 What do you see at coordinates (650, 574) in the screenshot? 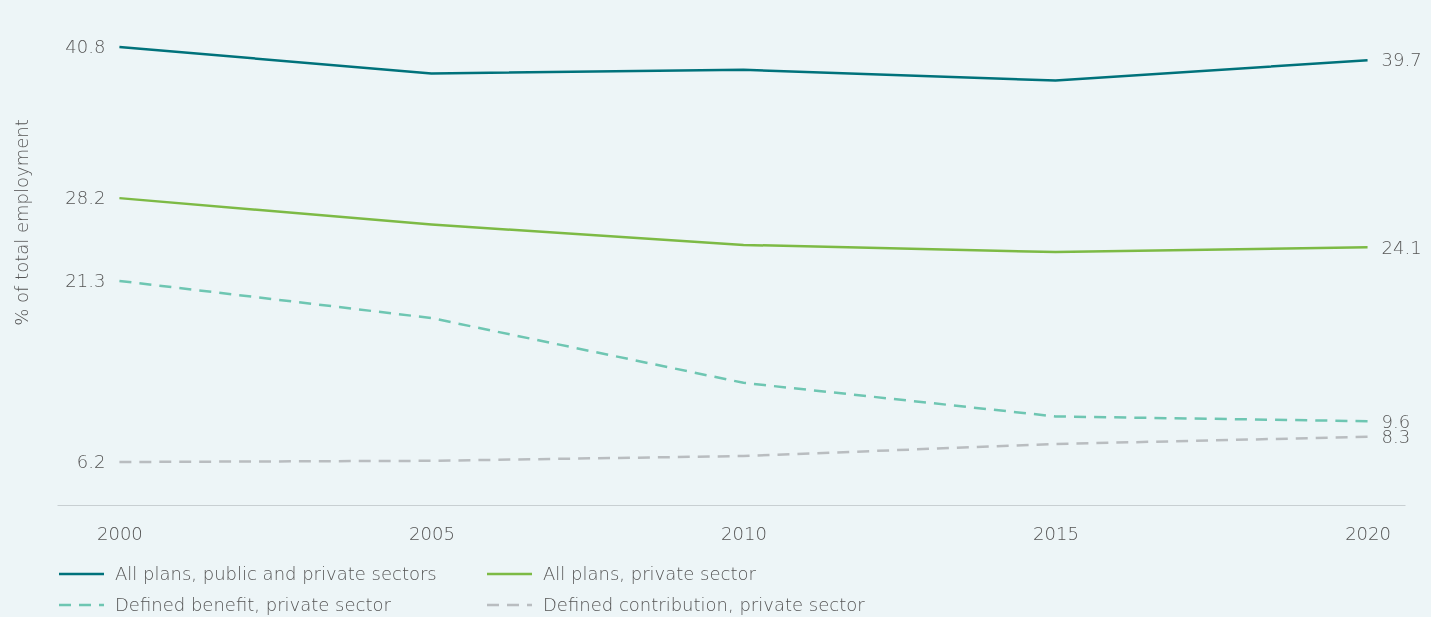
I see `legend-label: All plans, private sector` at bounding box center [650, 574].